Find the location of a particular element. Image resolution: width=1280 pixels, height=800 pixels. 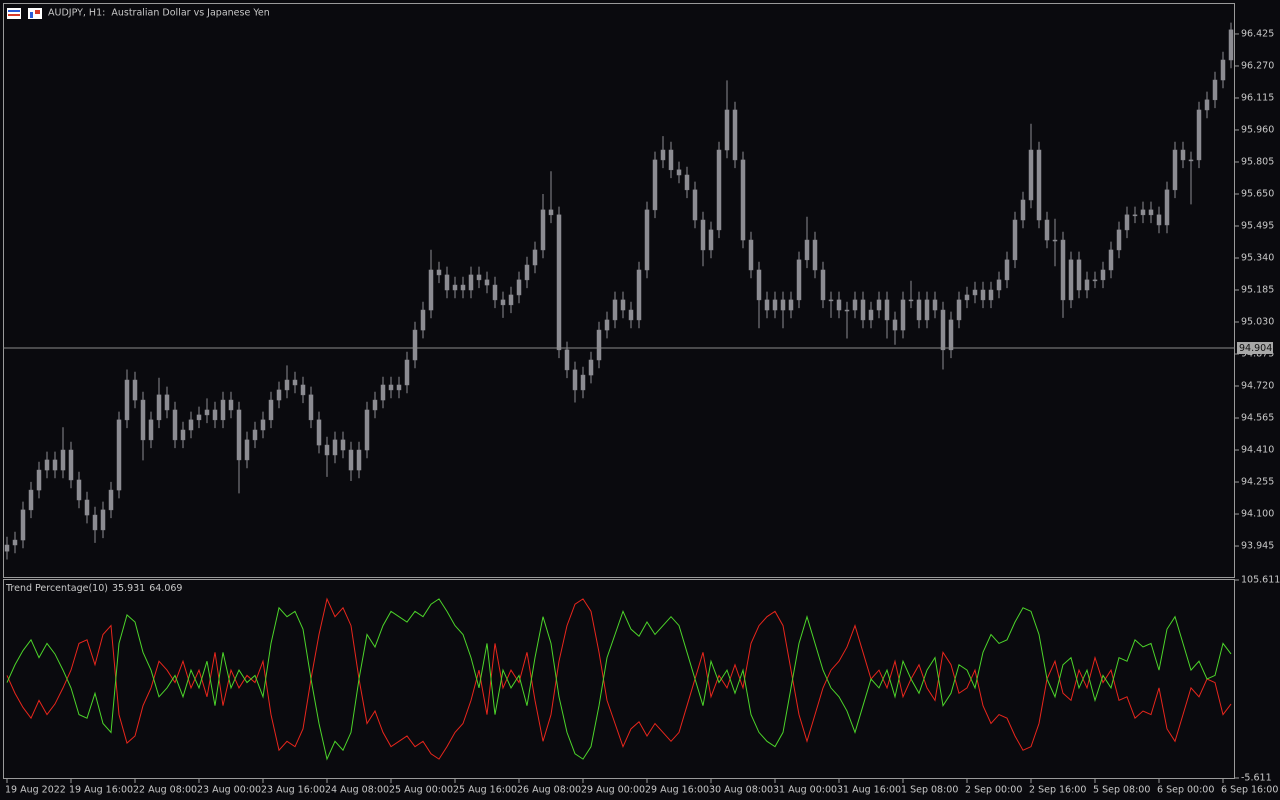

y-tick-label: 95.495 is located at coordinates (1257, 225).